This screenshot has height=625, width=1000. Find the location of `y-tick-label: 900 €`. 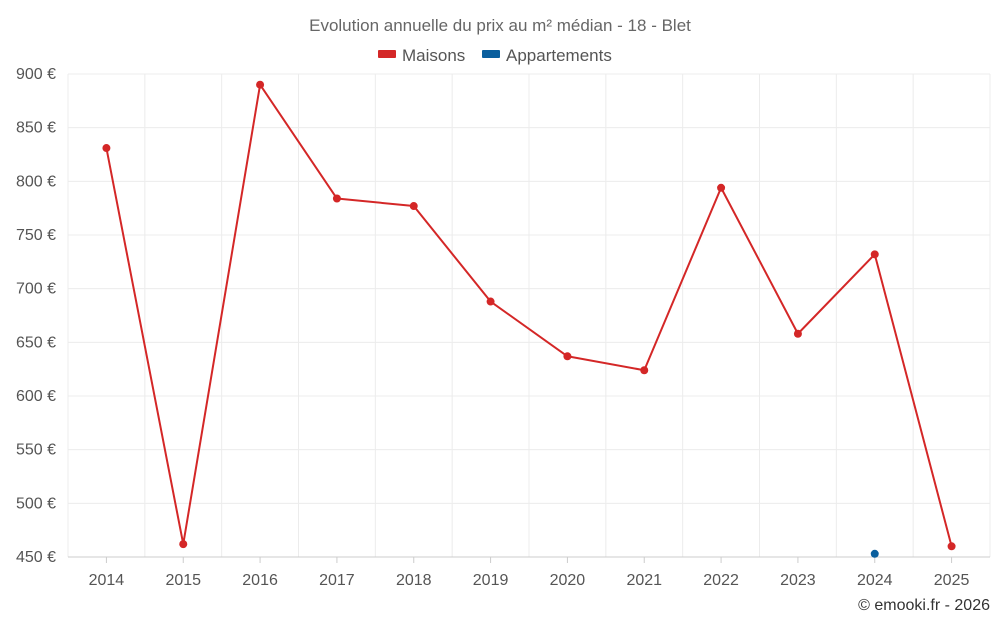

y-tick-label: 900 € is located at coordinates (36, 74).